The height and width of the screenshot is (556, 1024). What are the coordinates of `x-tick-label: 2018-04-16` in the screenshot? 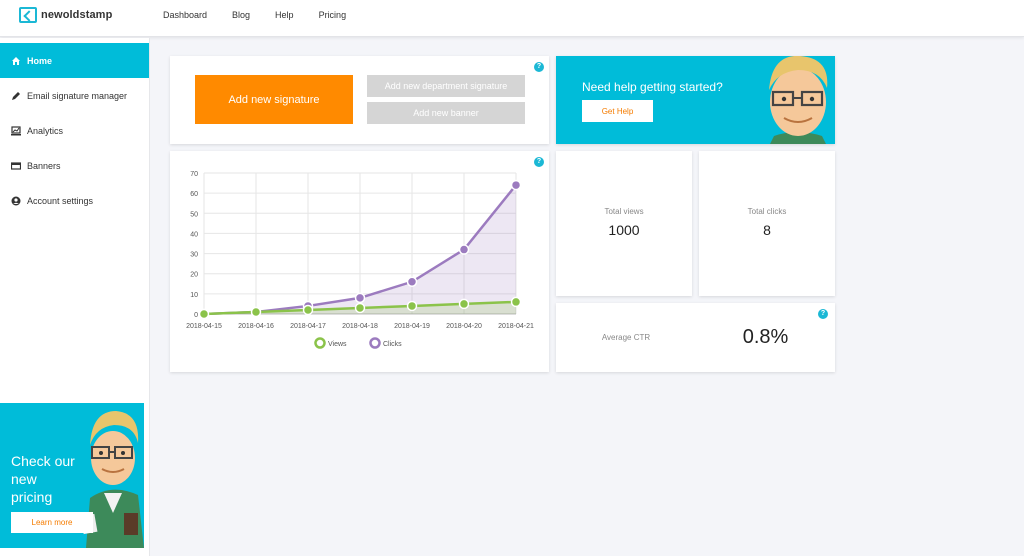 It's located at (256, 326).